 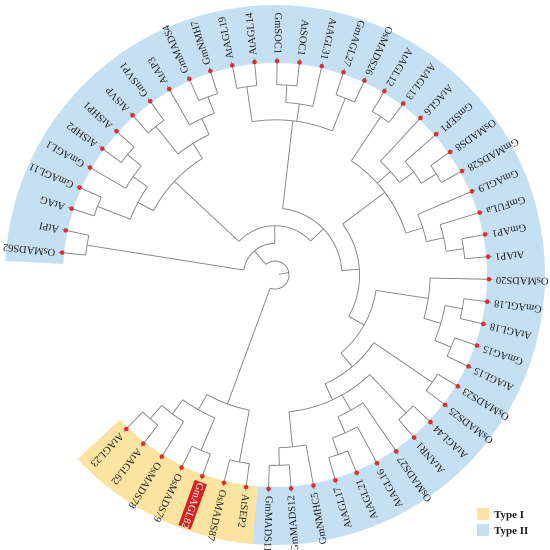 What do you see at coordinates (522, 280) in the screenshot?
I see `leaf-label-group: OsMADS20` at bounding box center [522, 280].